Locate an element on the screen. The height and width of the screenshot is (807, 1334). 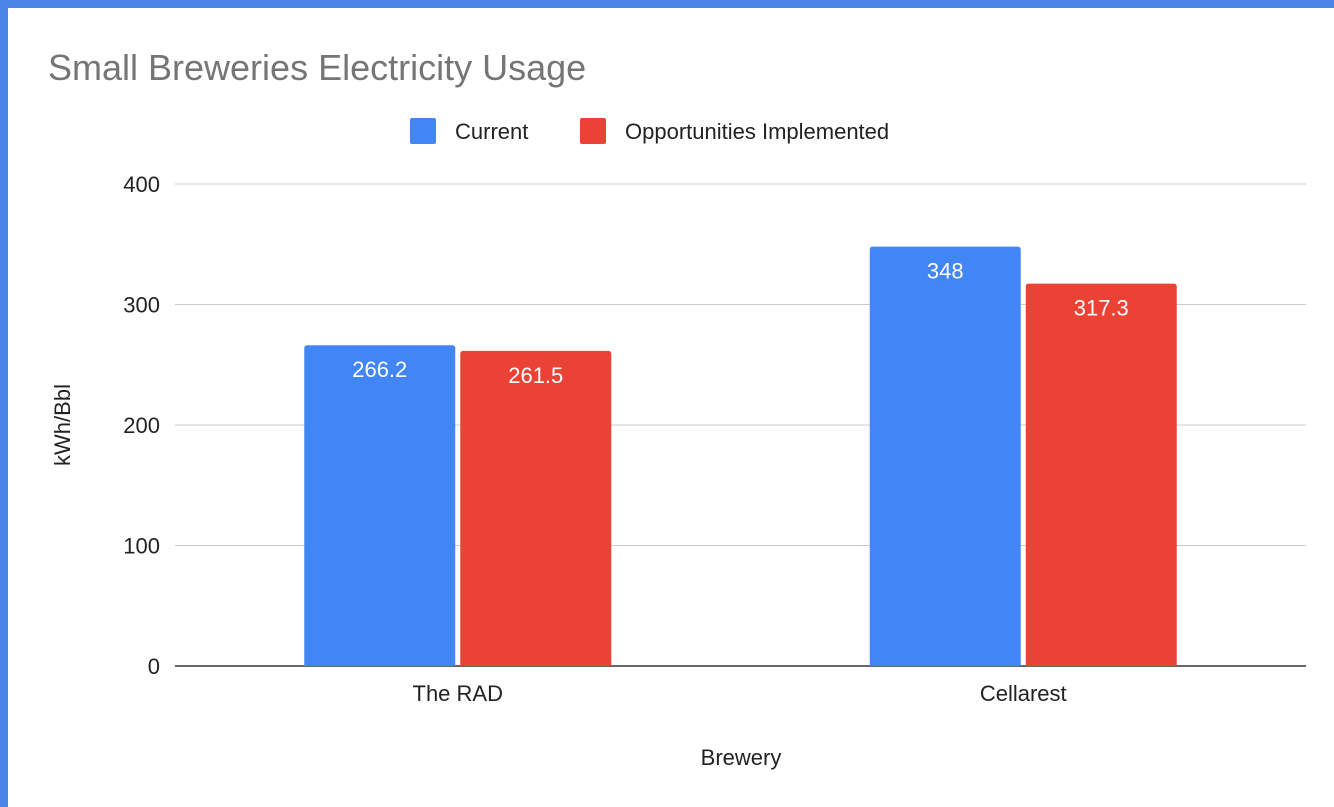
x-axis-label: Brewery is located at coordinates (741, 757).